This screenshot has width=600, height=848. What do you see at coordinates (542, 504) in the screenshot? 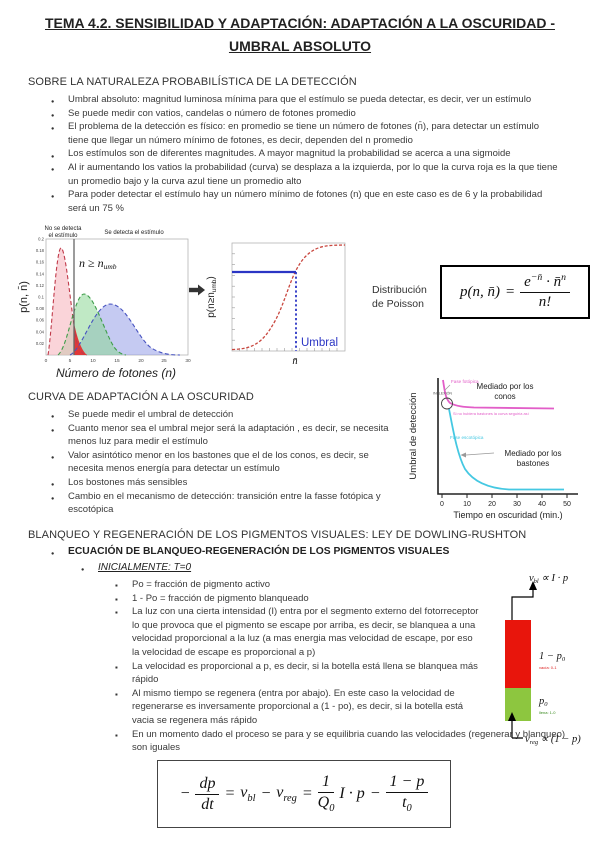
I see `svg-text: 40` at bounding box center [542, 504].